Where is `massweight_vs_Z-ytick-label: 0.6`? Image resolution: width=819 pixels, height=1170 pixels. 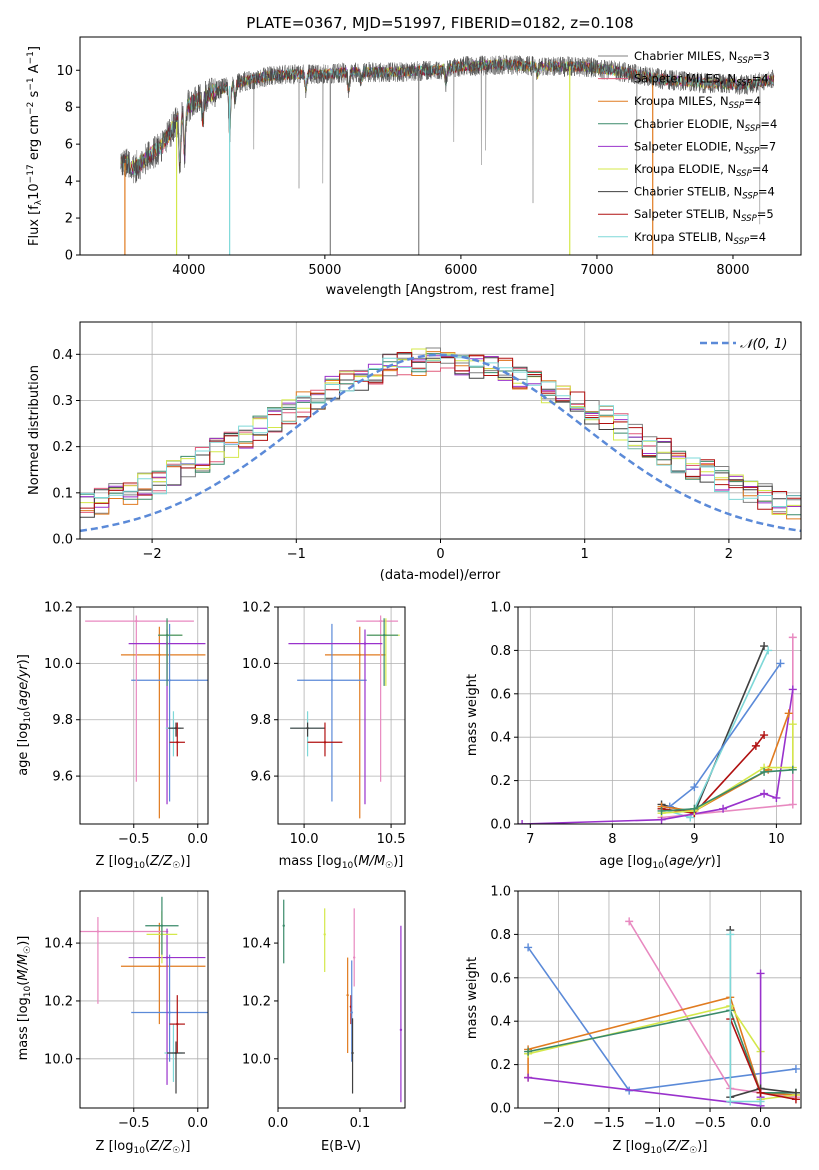
massweight_vs_Z-ytick-label: 0.6 is located at coordinates (500, 978).